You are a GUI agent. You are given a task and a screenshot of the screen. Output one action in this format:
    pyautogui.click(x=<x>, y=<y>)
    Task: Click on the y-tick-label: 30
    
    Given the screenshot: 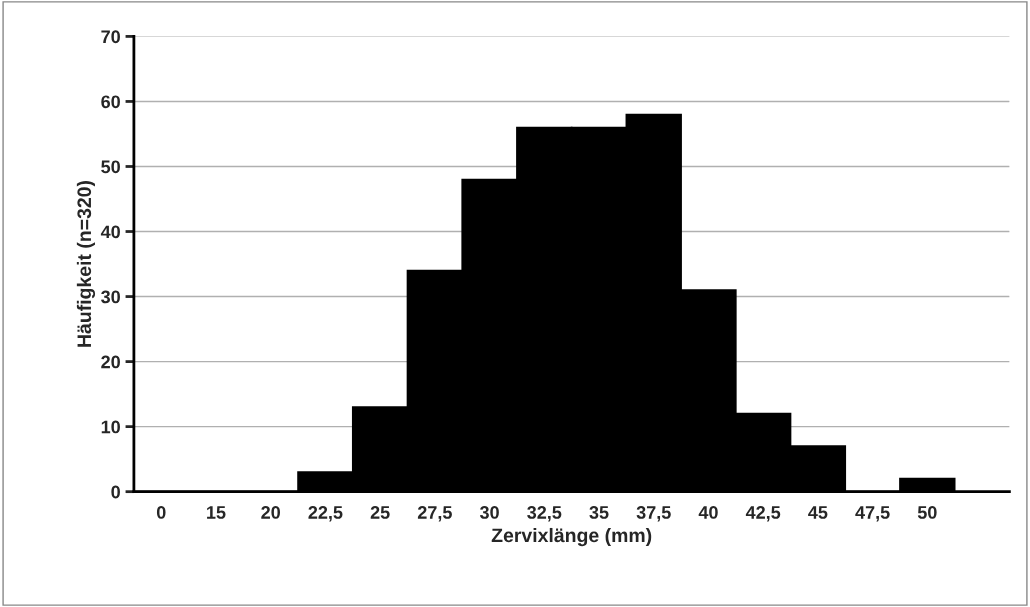 What is the action you would take?
    pyautogui.click(x=110, y=297)
    